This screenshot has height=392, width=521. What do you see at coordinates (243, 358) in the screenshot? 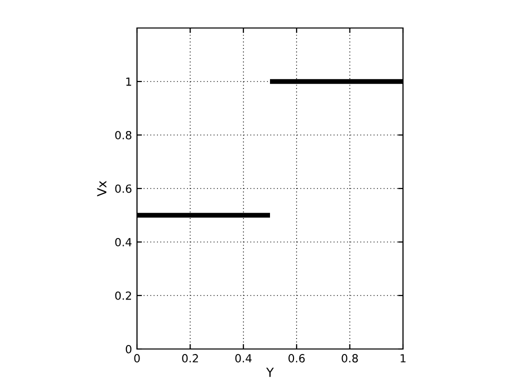
I see `x-tick-label: 0.4` at bounding box center [243, 358].